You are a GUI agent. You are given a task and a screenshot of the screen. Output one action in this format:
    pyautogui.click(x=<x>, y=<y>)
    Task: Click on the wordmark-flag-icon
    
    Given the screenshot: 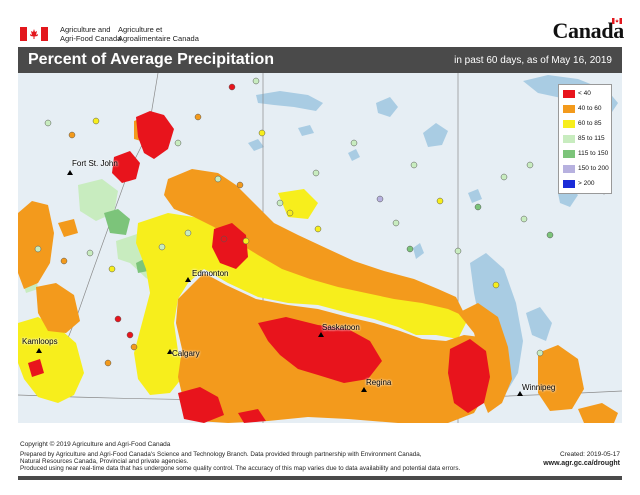 What is the action you would take?
    pyautogui.click(x=617, y=21)
    